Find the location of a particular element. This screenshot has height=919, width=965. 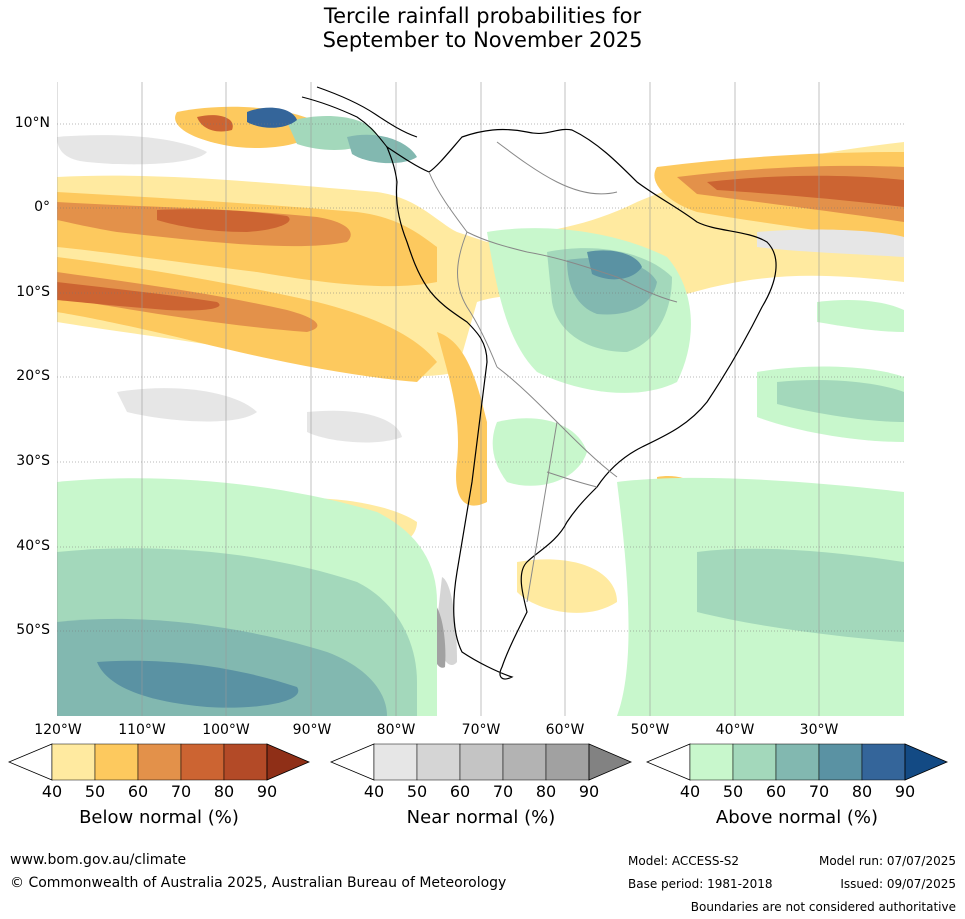

below-normal-colorbar is located at coordinates (159, 762).